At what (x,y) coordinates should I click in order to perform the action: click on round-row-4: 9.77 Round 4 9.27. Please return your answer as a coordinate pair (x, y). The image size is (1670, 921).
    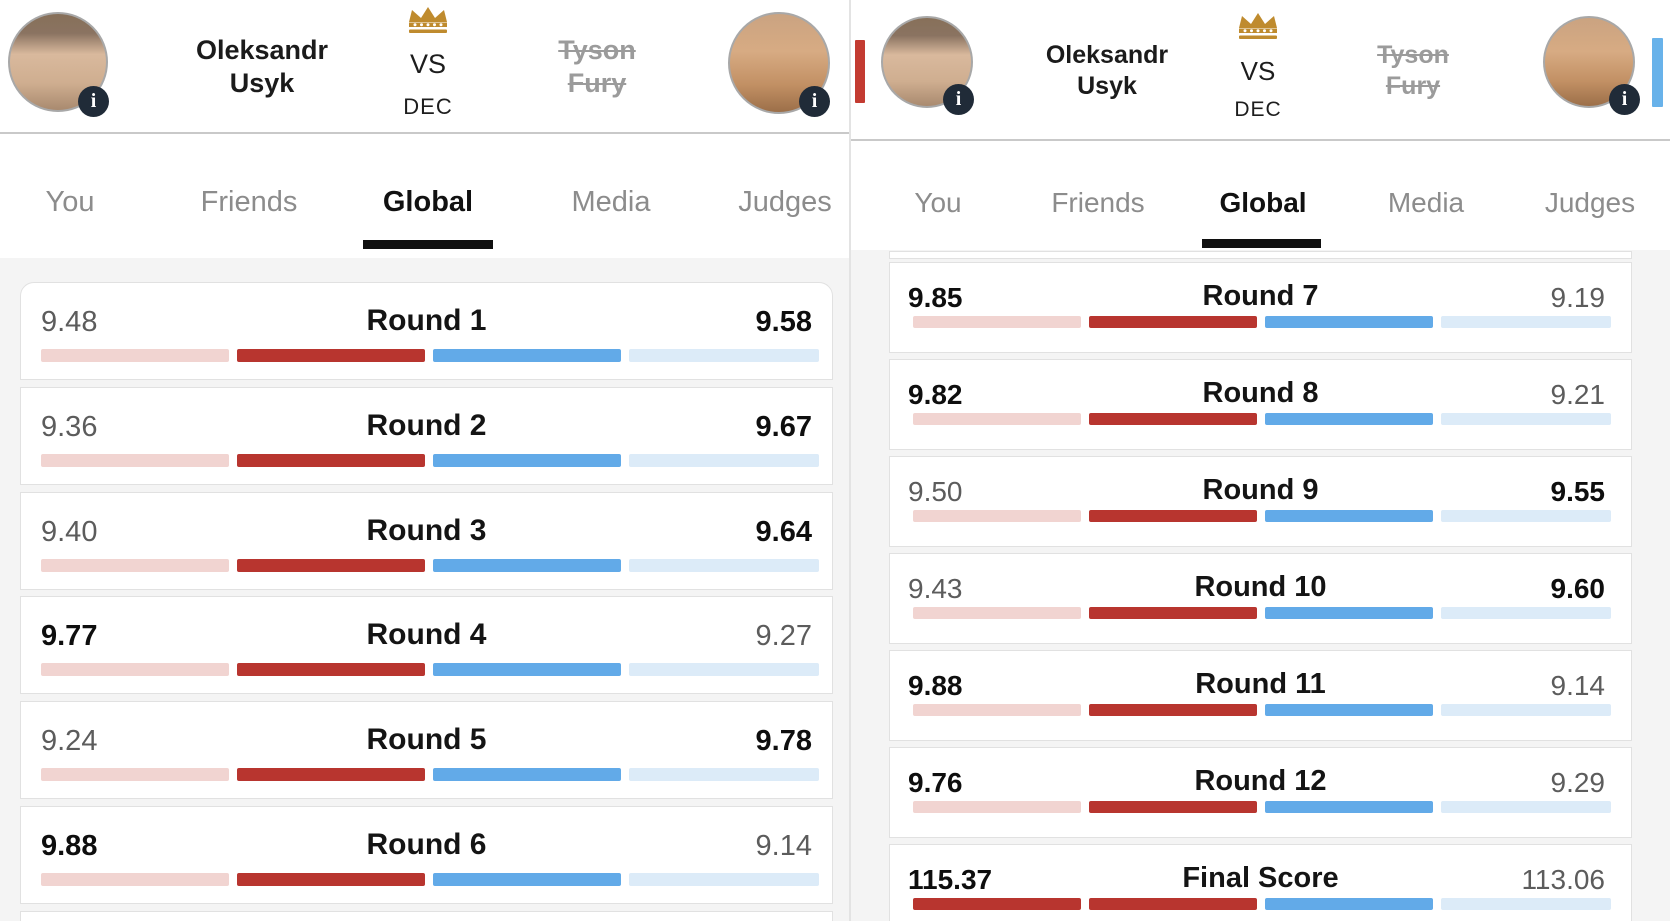
    Looking at the image, I should click on (426, 645).